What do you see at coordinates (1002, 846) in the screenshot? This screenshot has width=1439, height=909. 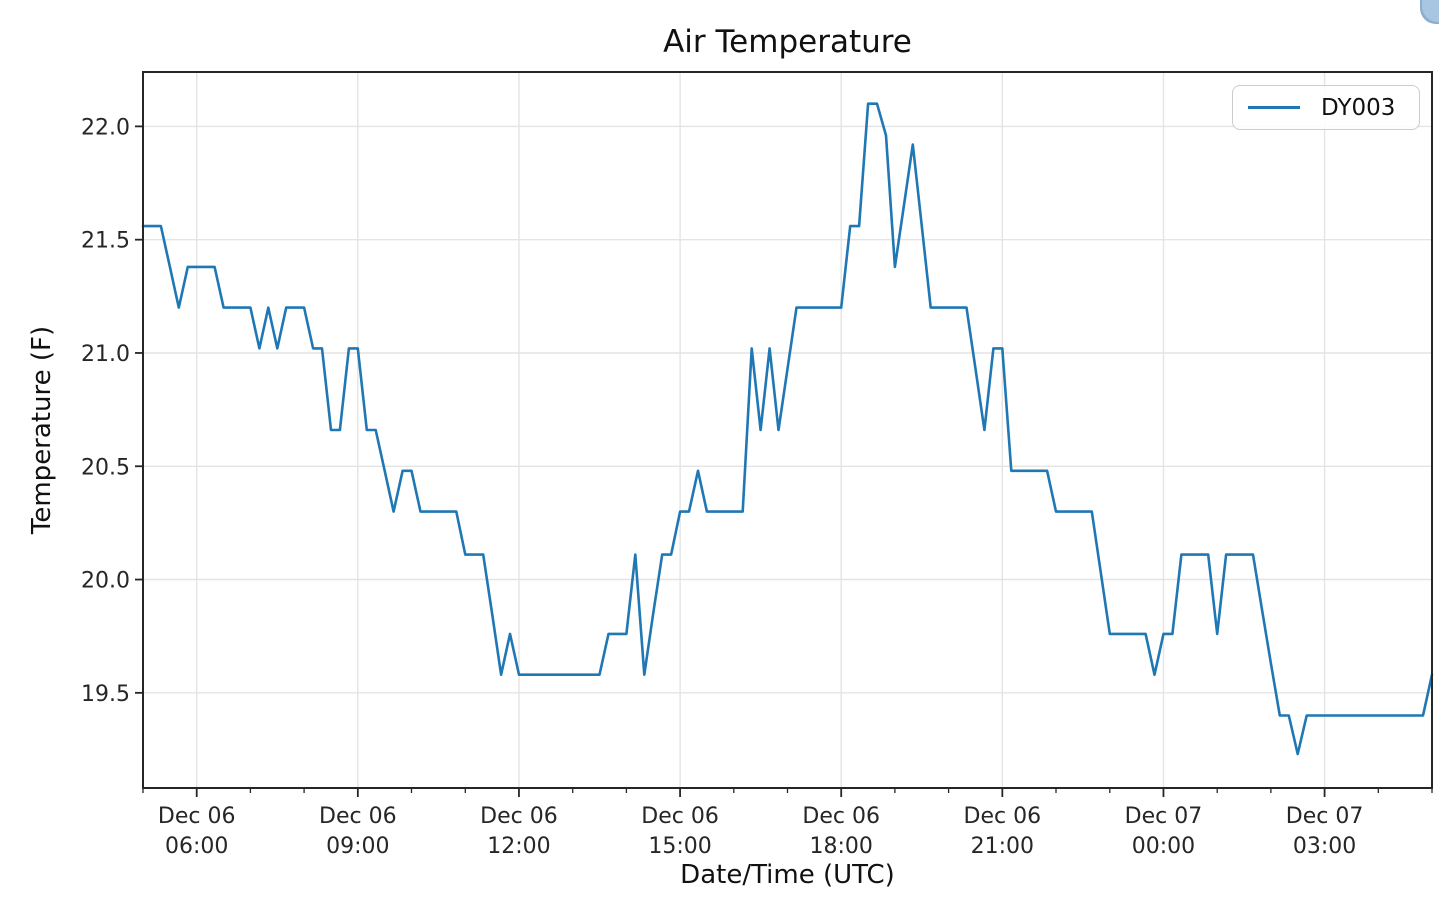 I see `svg-text: 21:00` at bounding box center [1002, 846].